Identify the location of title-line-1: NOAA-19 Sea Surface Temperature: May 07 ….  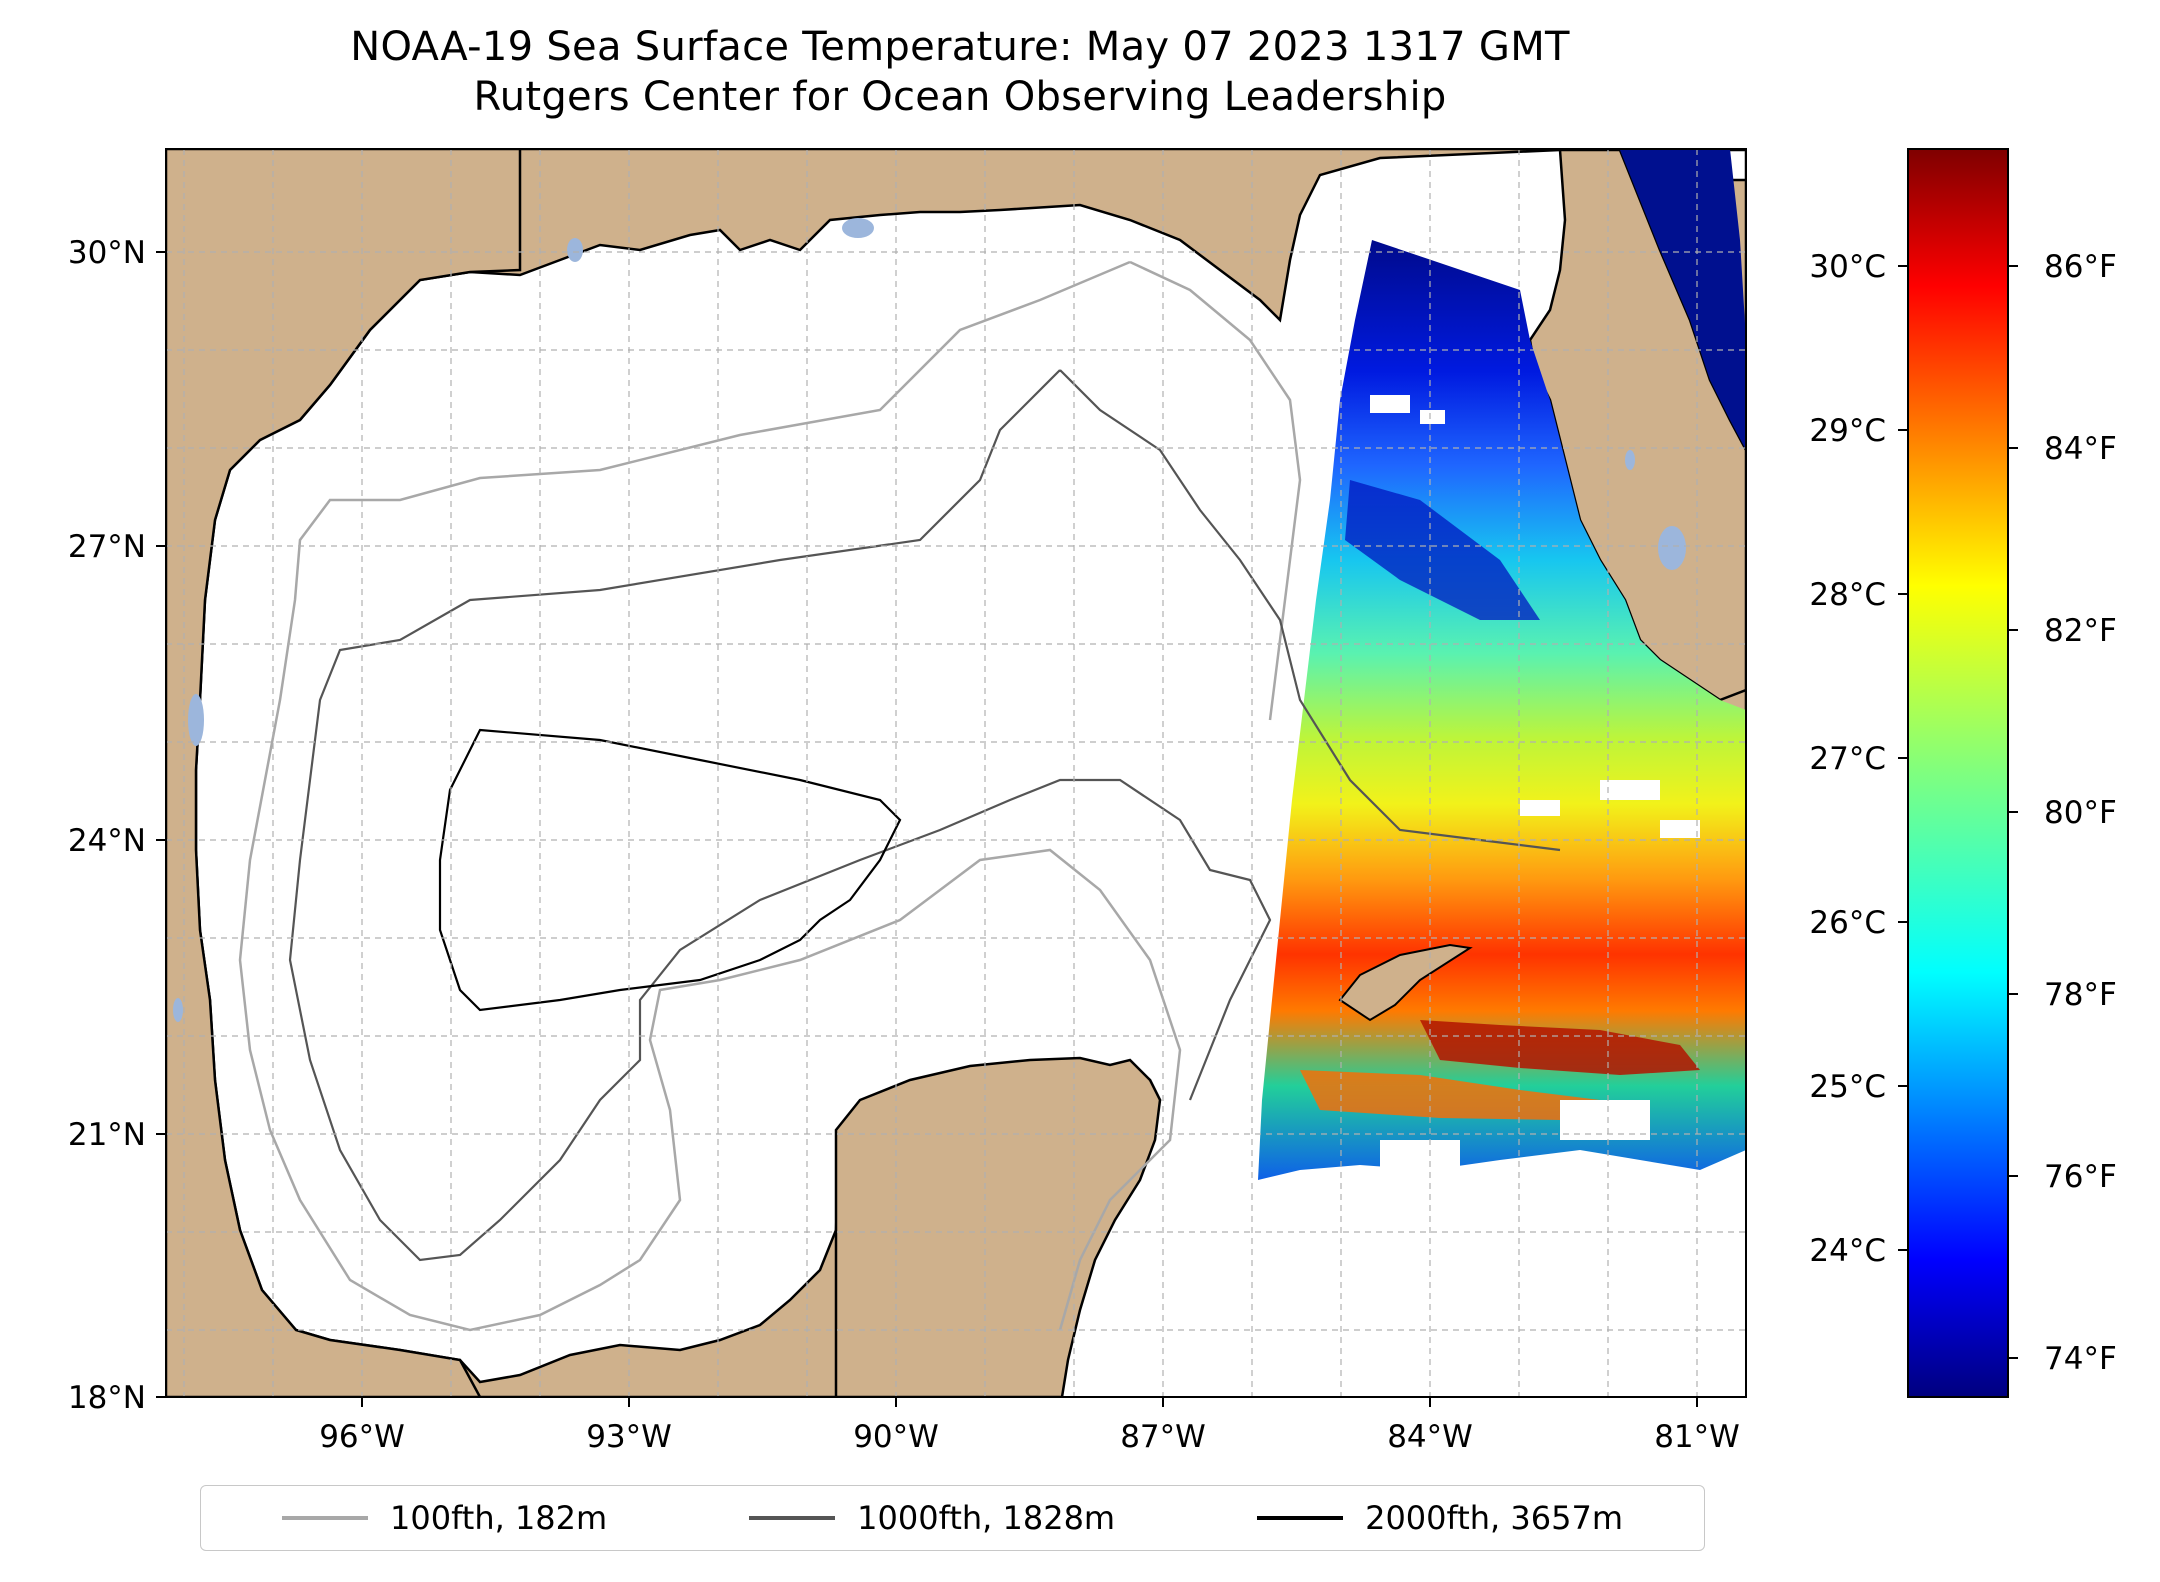
(960, 47).